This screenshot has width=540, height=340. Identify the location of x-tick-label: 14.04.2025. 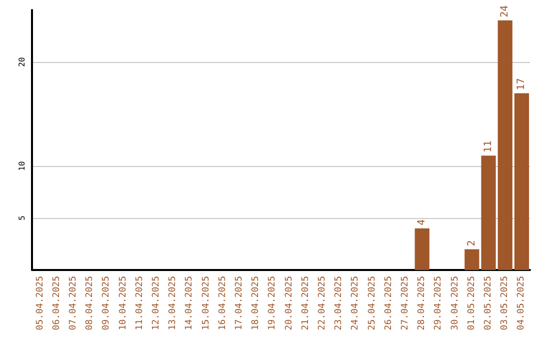
(189, 303).